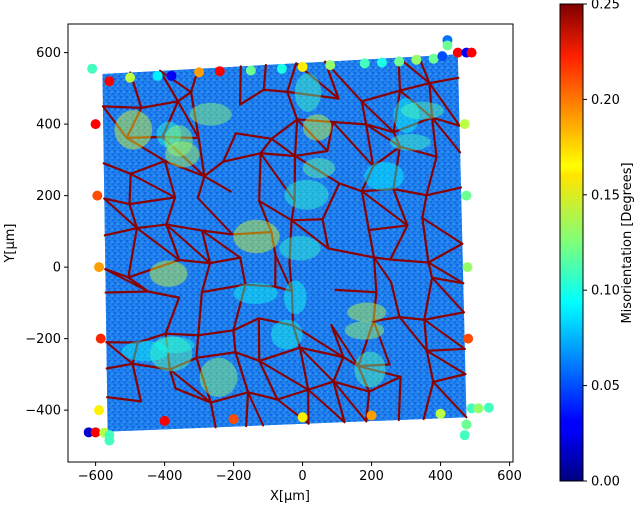 Image resolution: width=640 pixels, height=506 pixels. What do you see at coordinates (605, 6) in the screenshot?
I see `colorbar-tick-label: 0.25` at bounding box center [605, 6].